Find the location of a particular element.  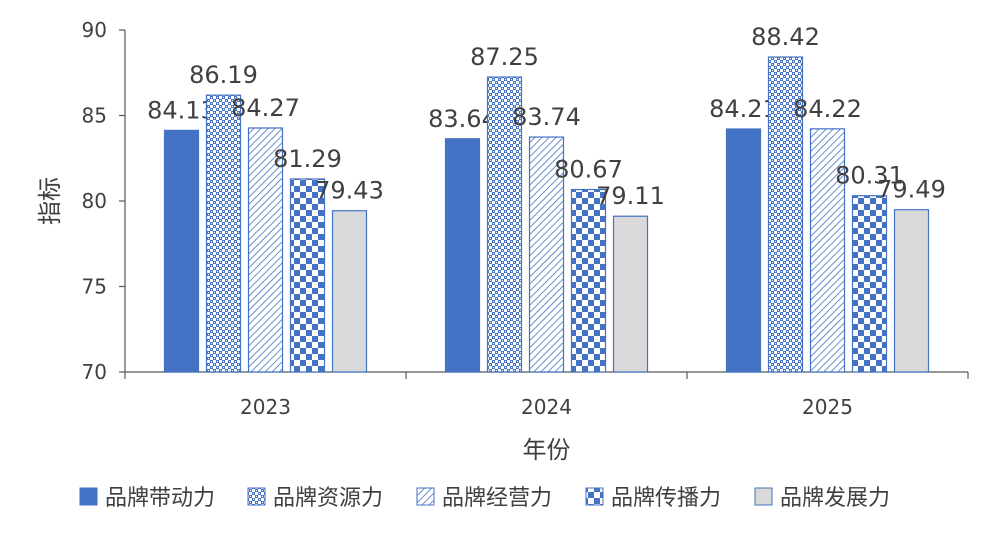

data-label: 79.43 is located at coordinates (349, 191).